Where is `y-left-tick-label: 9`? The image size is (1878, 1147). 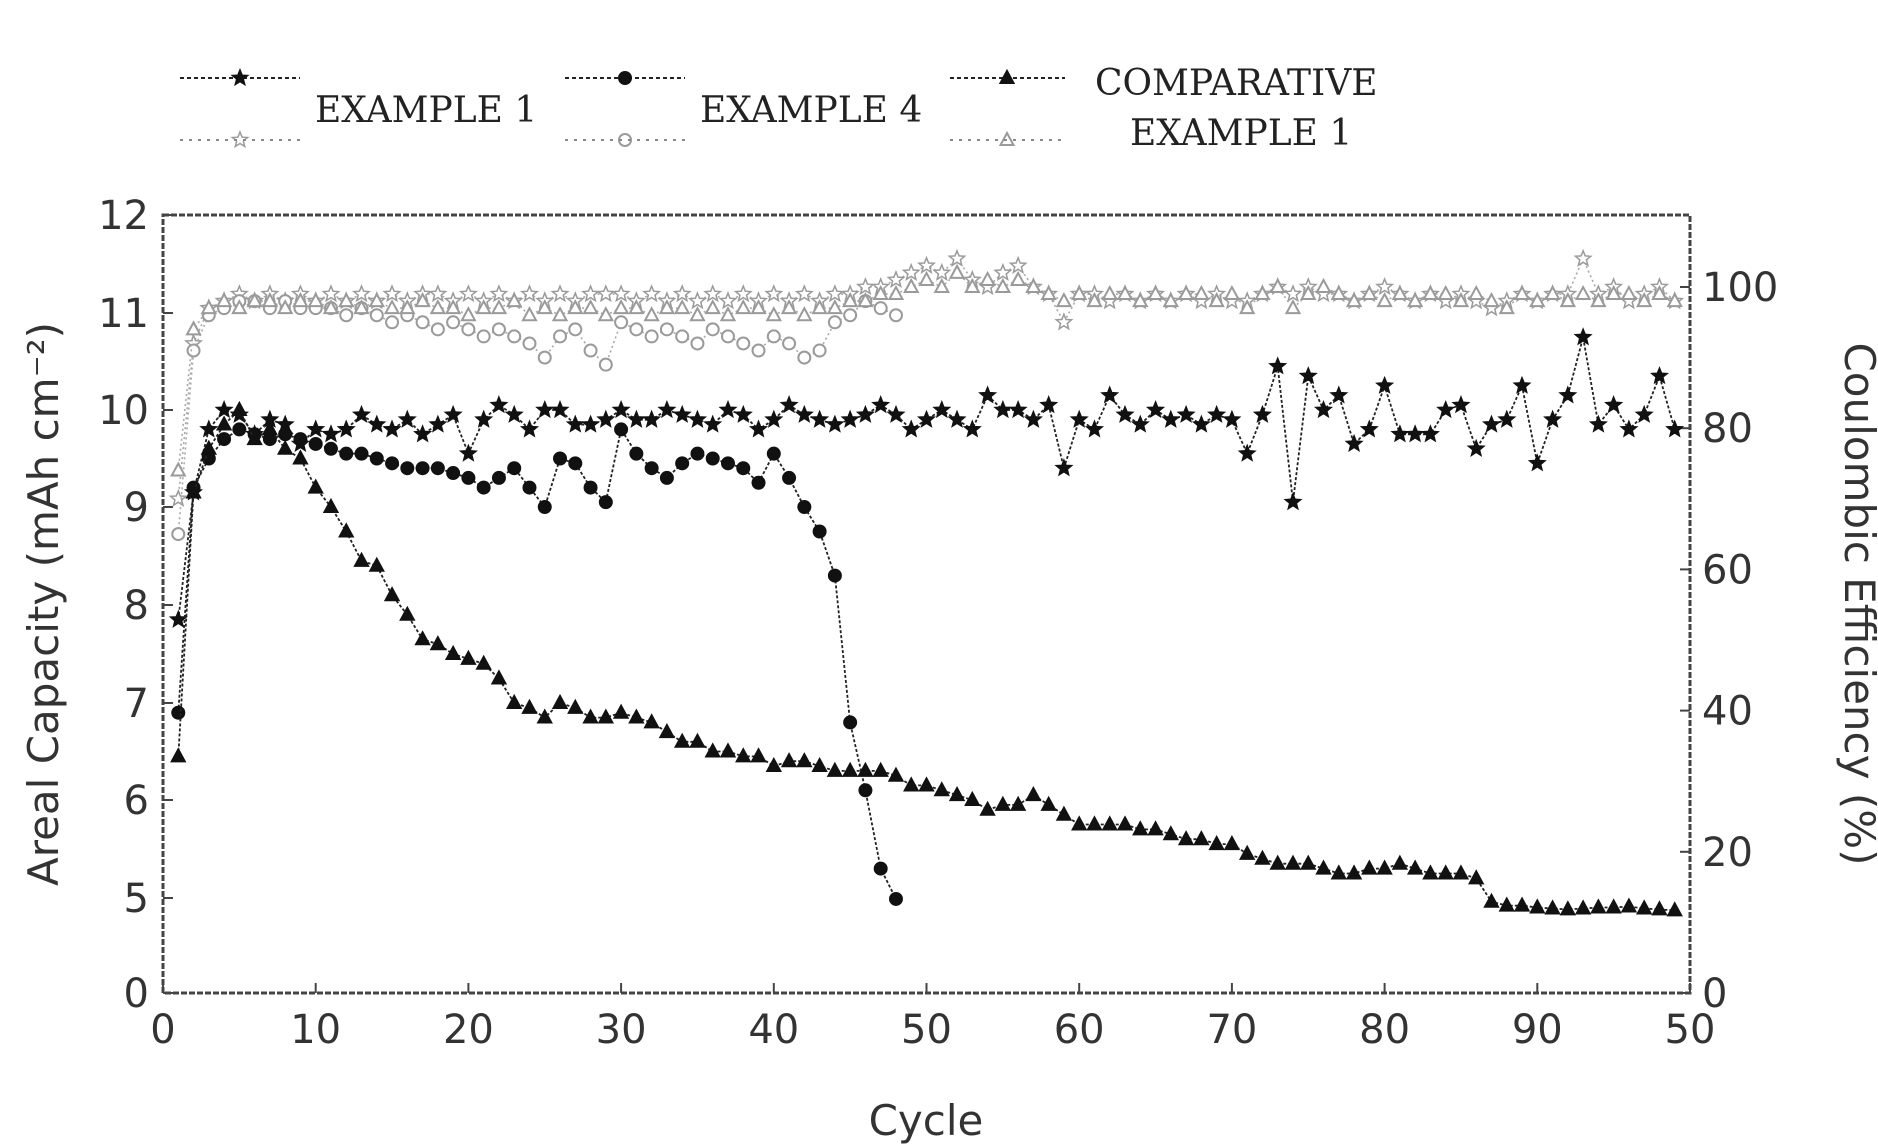 y-left-tick-label: 9 is located at coordinates (136, 508).